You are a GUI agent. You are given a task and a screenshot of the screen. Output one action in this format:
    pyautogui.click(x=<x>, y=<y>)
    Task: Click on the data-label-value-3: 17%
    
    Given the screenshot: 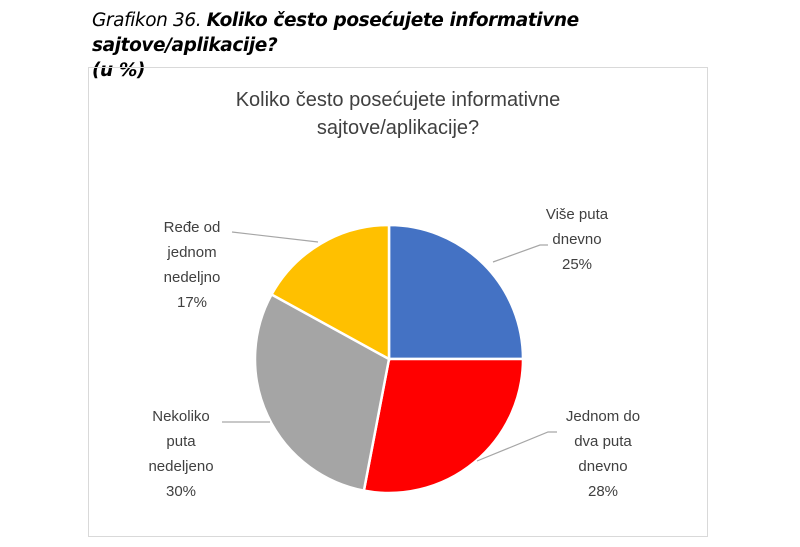 What is the action you would take?
    pyautogui.click(x=192, y=302)
    